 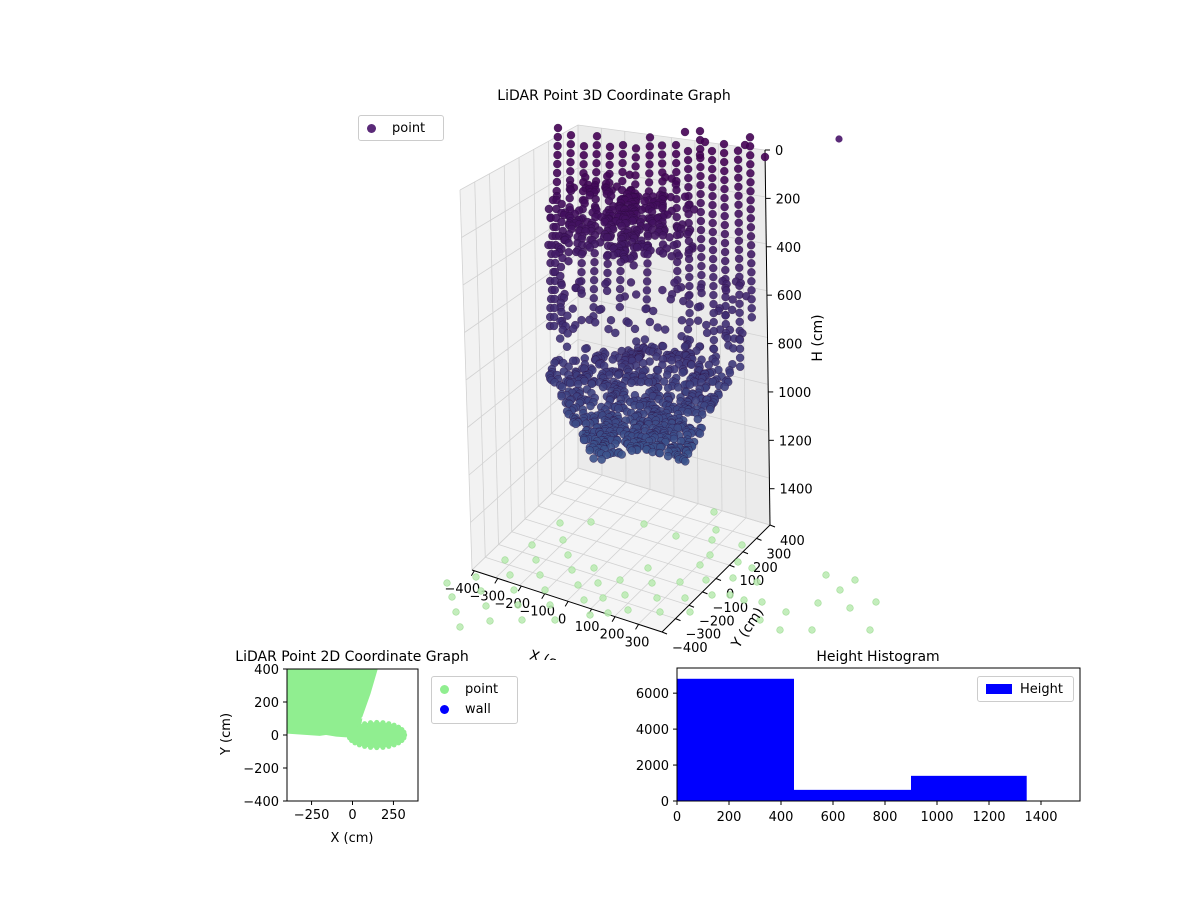 I want to click on legend-entry-wall: wall, so click(x=474, y=709).